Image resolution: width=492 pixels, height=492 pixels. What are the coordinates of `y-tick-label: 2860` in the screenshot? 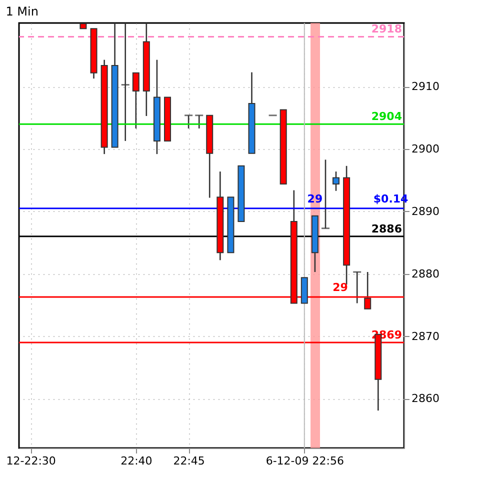 It's located at (426, 399).